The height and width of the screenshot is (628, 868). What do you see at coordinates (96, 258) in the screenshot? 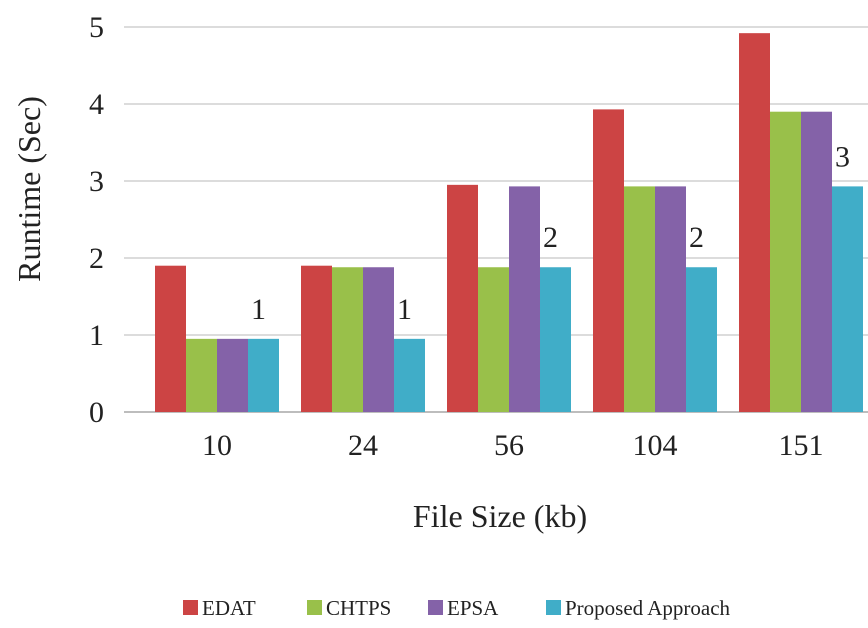
I see `y-tick-label: 2` at bounding box center [96, 258].